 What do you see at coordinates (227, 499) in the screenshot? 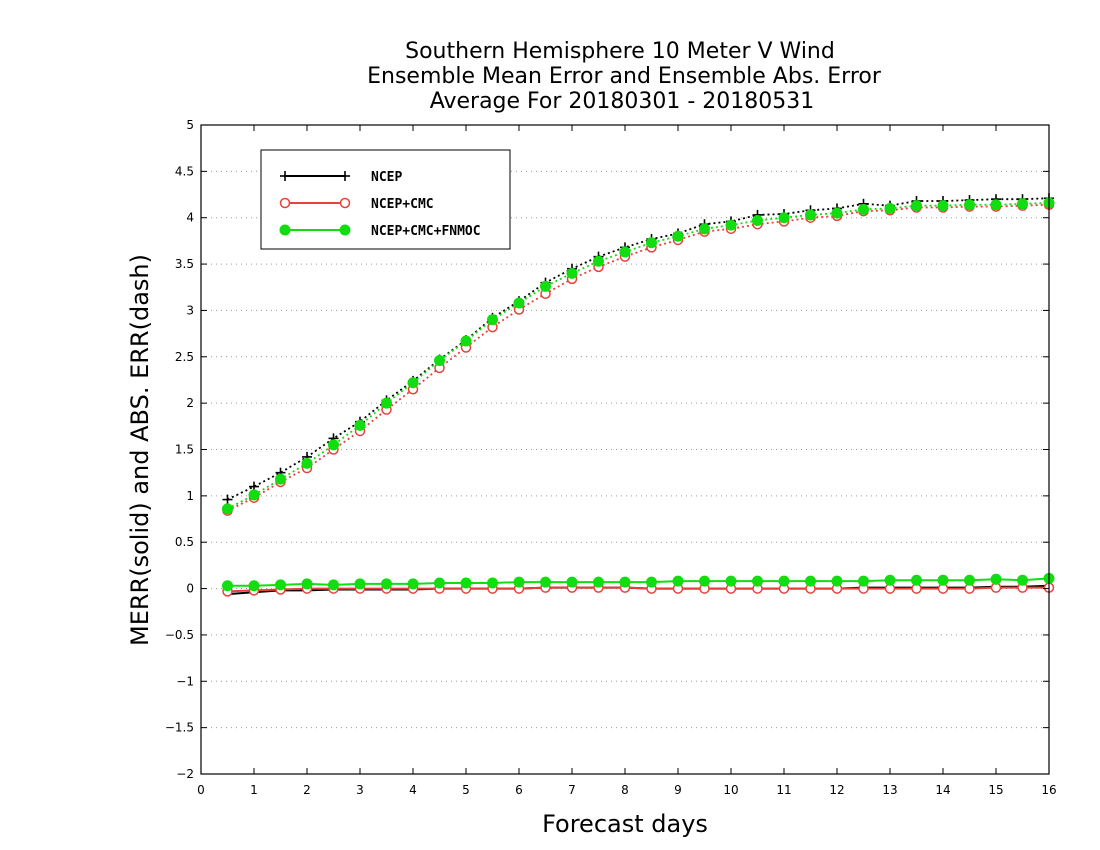
I see `point-ncep-abs-error` at bounding box center [227, 499].